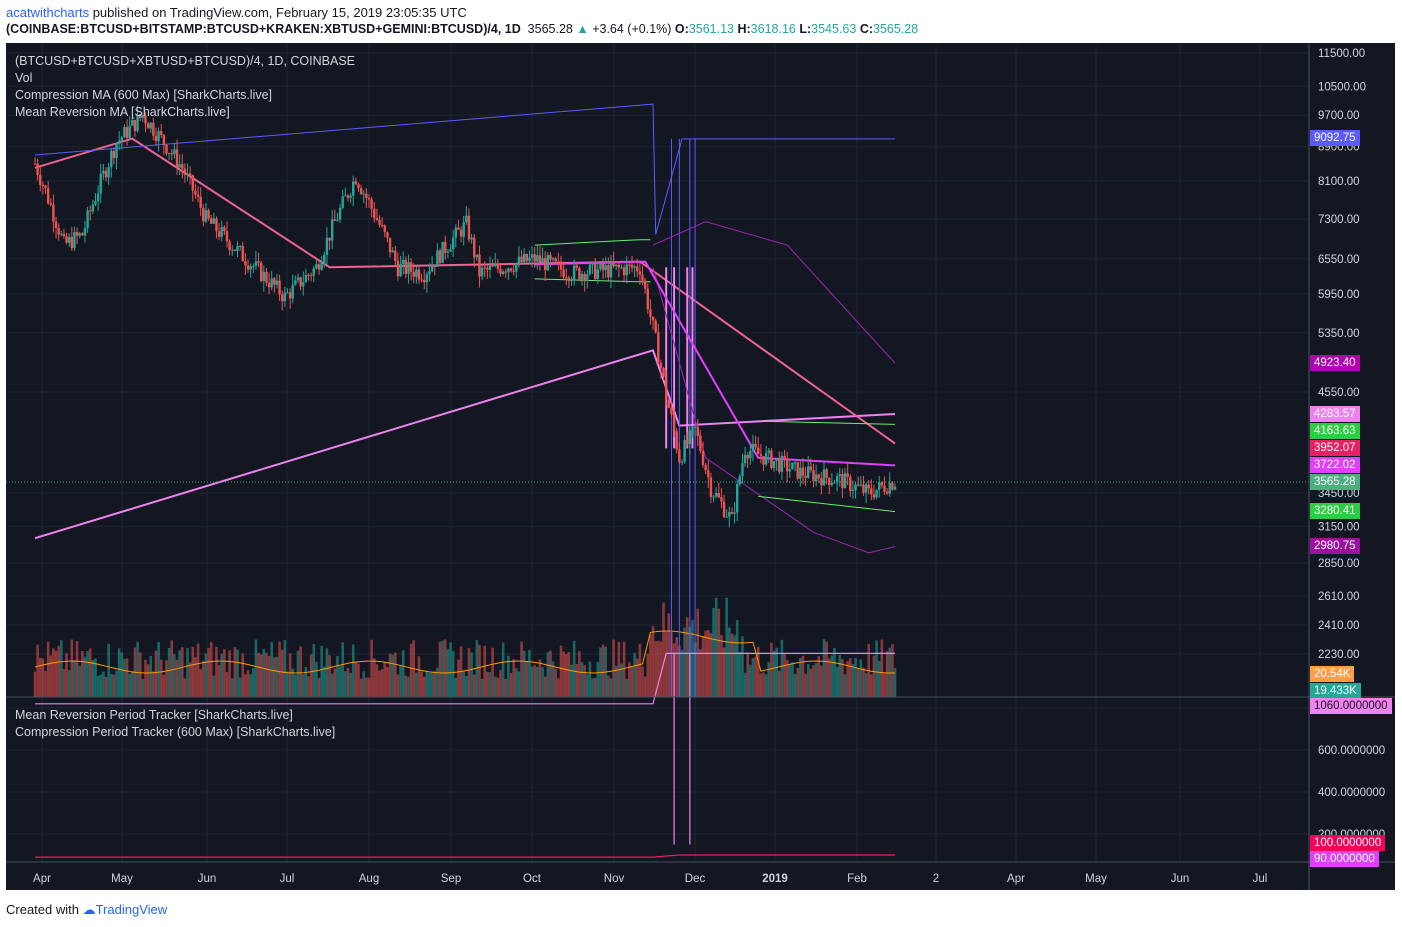 The width and height of the screenshot is (1402, 927). Describe the element at coordinates (774, 292) in the screenshot. I see `reversion-band-top` at that location.